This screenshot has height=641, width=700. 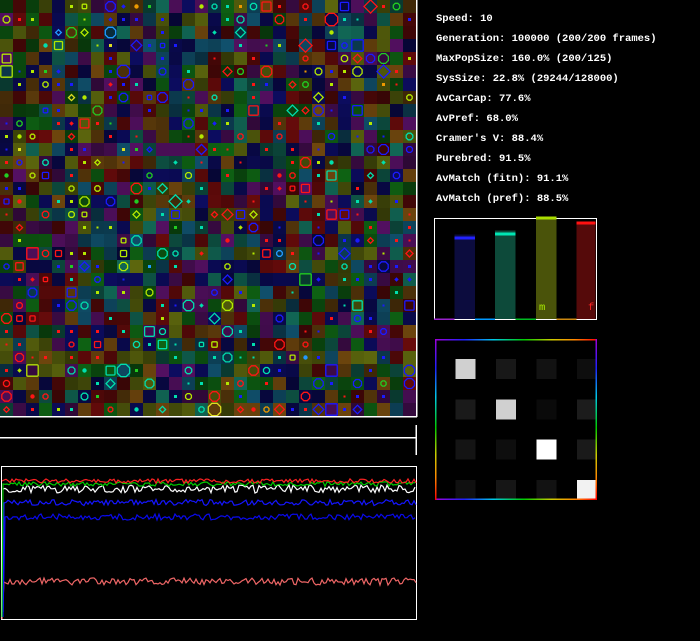 I want to click on svg-text: SysSize: 22.8% (29244/128000), so click(x=527, y=79).